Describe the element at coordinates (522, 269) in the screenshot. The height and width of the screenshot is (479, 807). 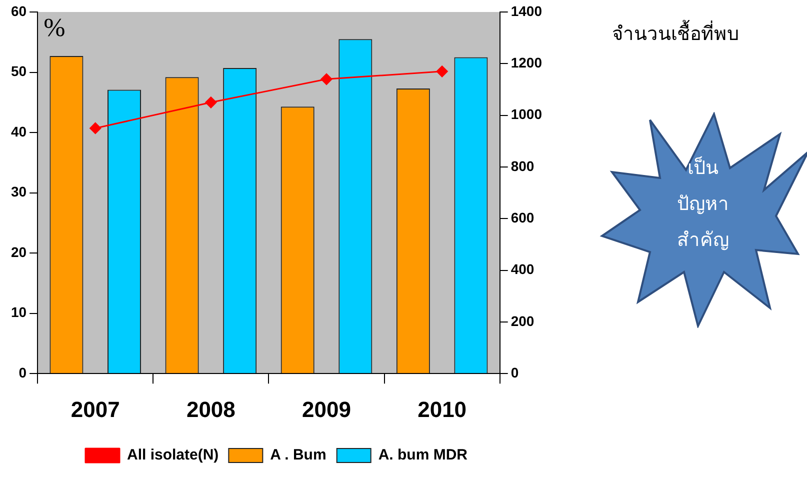
I see `y2-tick-label: 400` at that location.